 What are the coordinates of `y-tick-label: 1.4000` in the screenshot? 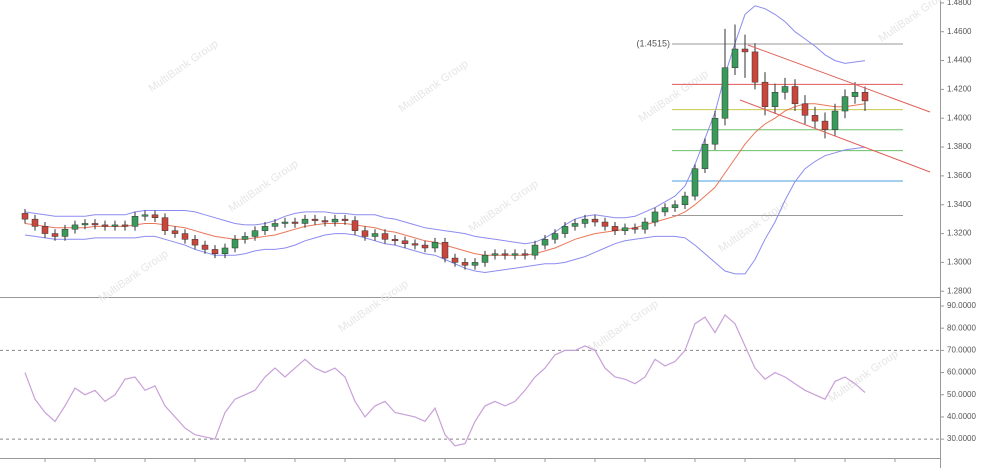 It's located at (959, 117).